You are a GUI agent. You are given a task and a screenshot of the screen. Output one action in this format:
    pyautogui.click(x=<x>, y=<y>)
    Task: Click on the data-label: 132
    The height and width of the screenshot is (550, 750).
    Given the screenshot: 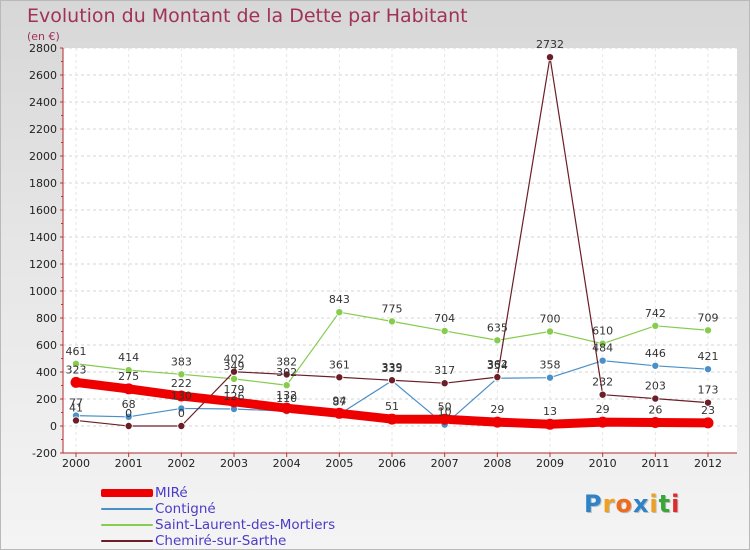 What is the action you would take?
    pyautogui.click(x=286, y=395)
    